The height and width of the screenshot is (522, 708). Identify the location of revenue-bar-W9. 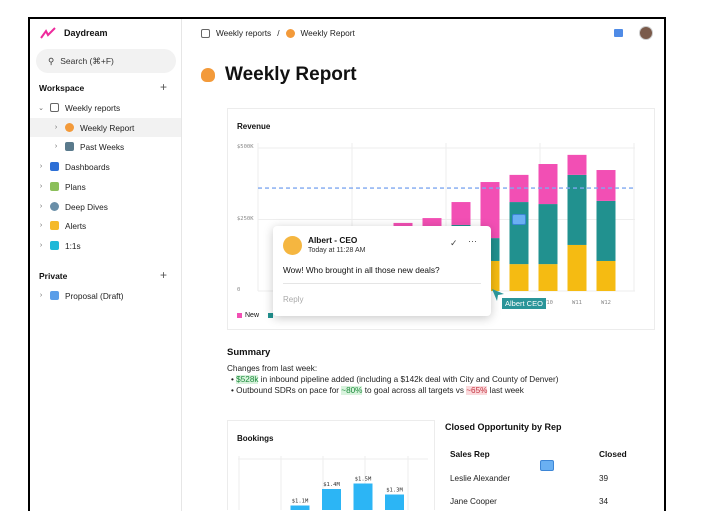
(519, 277).